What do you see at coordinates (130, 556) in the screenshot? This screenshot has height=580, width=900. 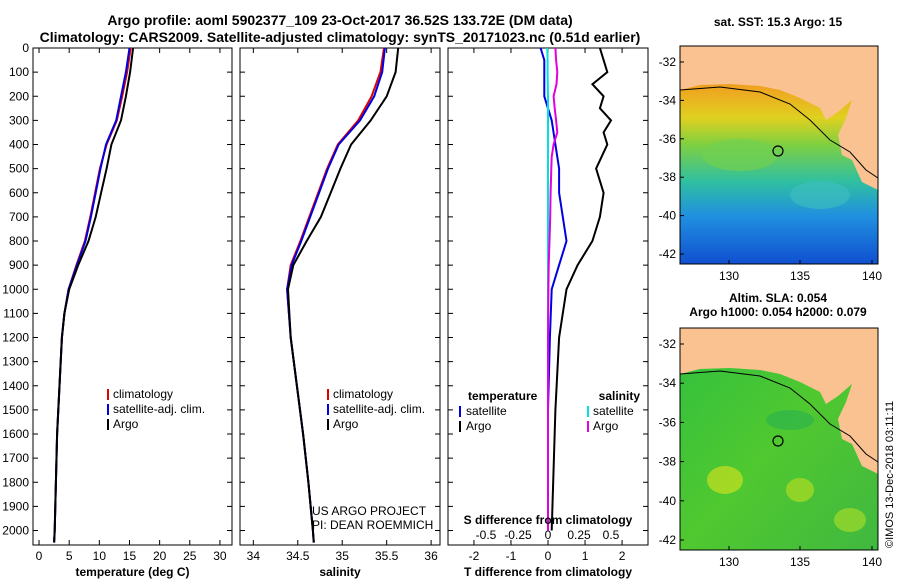 I see `x-tick-label: 15` at bounding box center [130, 556].